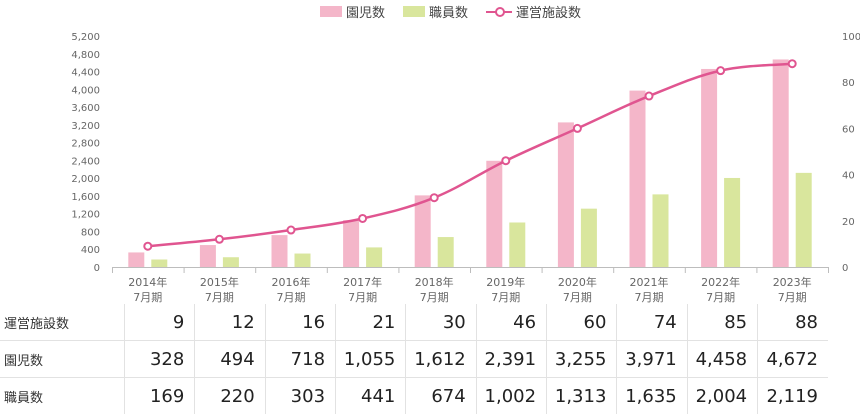  I want to click on legend-swatch-facilities, so click(499, 11).